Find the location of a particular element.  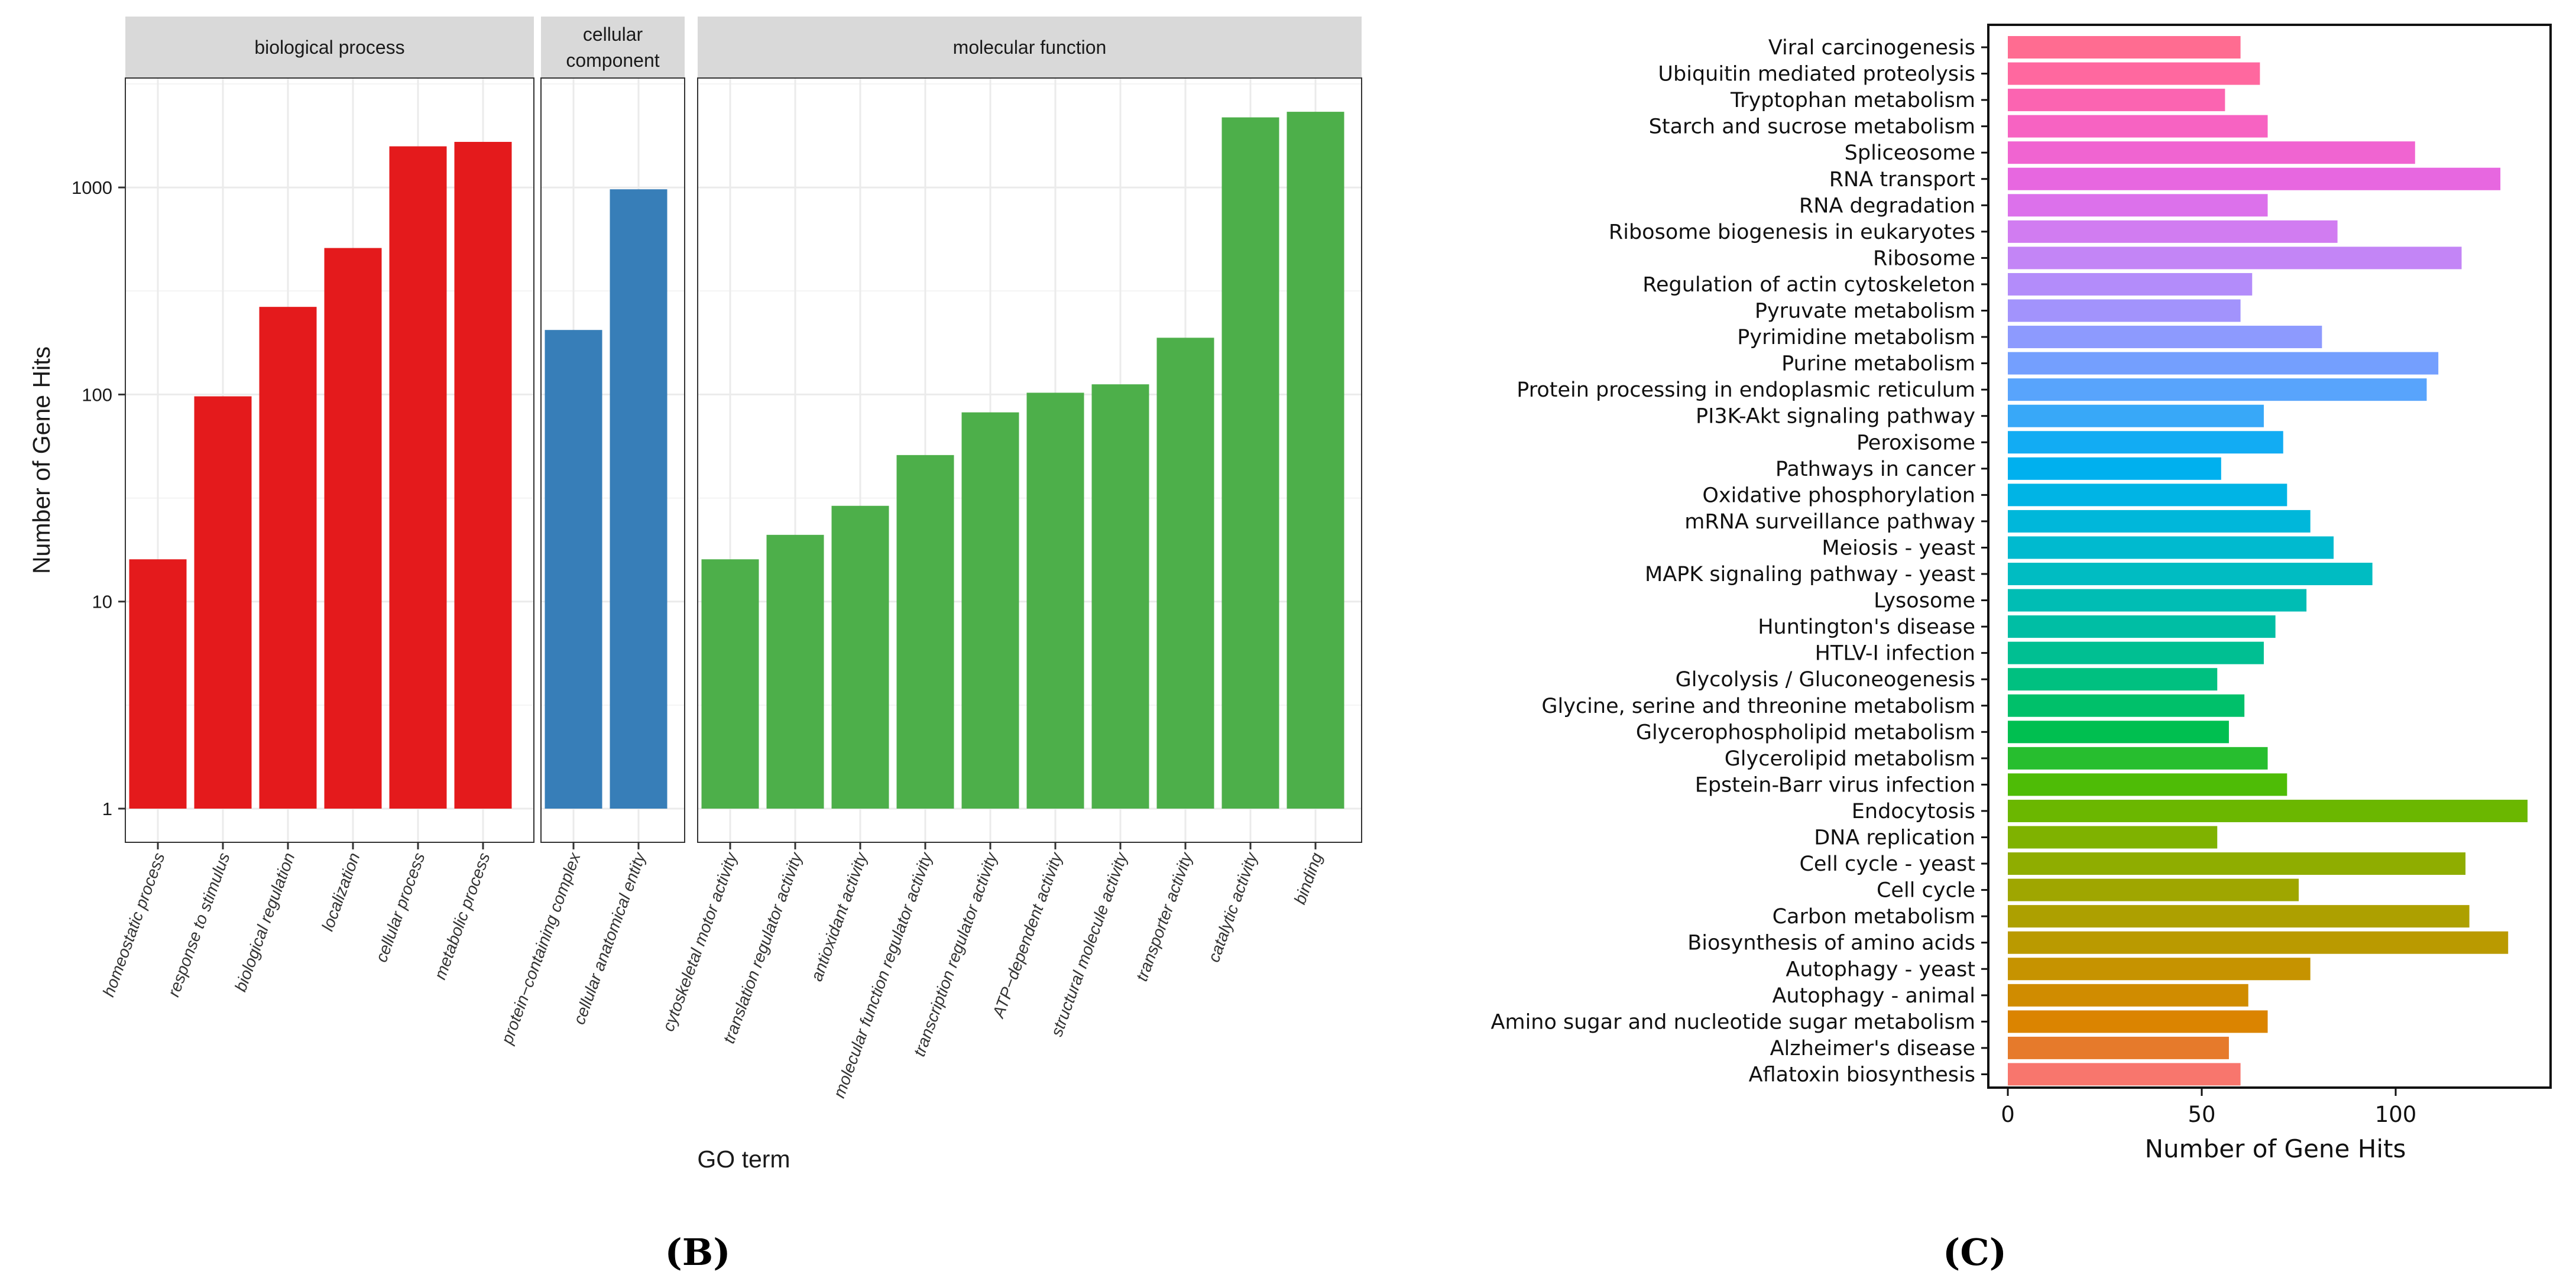

bar-lysosome is located at coordinates (2157, 600).